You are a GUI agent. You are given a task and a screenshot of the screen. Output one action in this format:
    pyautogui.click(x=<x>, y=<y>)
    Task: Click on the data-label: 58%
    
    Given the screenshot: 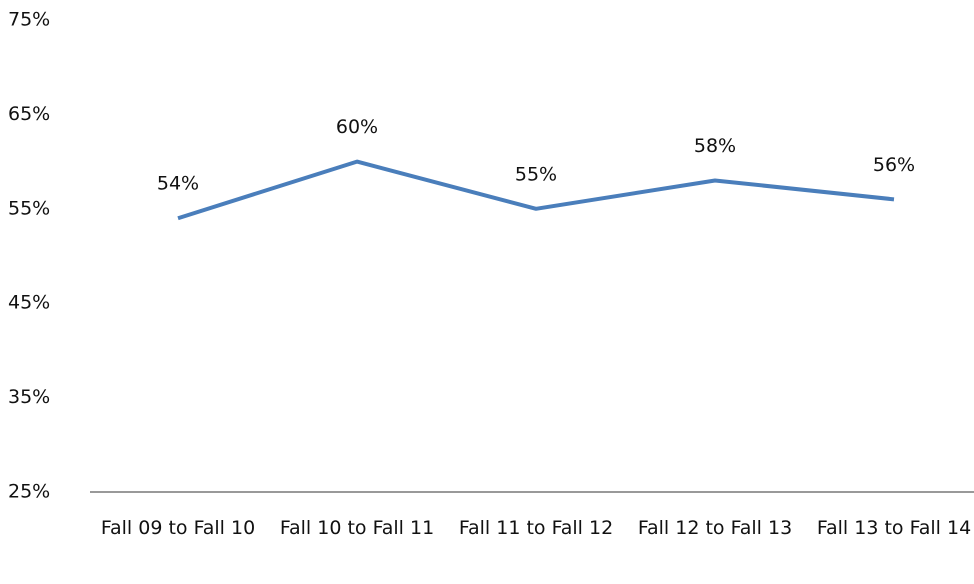 What is the action you would take?
    pyautogui.click(x=715, y=146)
    